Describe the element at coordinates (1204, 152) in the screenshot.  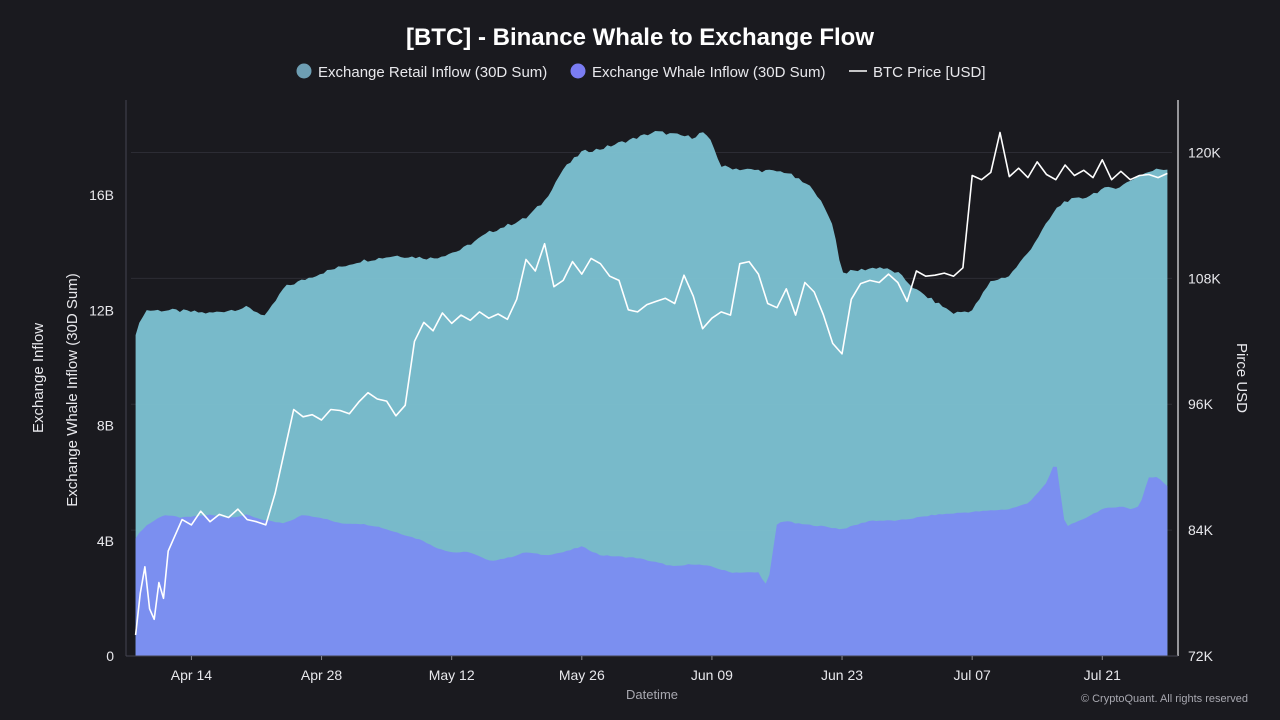
I see `right-tick-label-4: 120K` at that location.